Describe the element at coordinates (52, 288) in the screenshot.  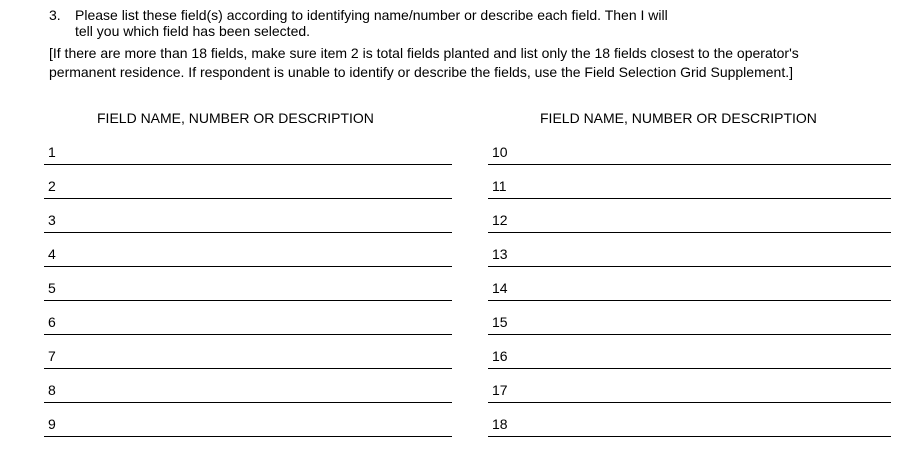
I see `field-number: 5` at that location.